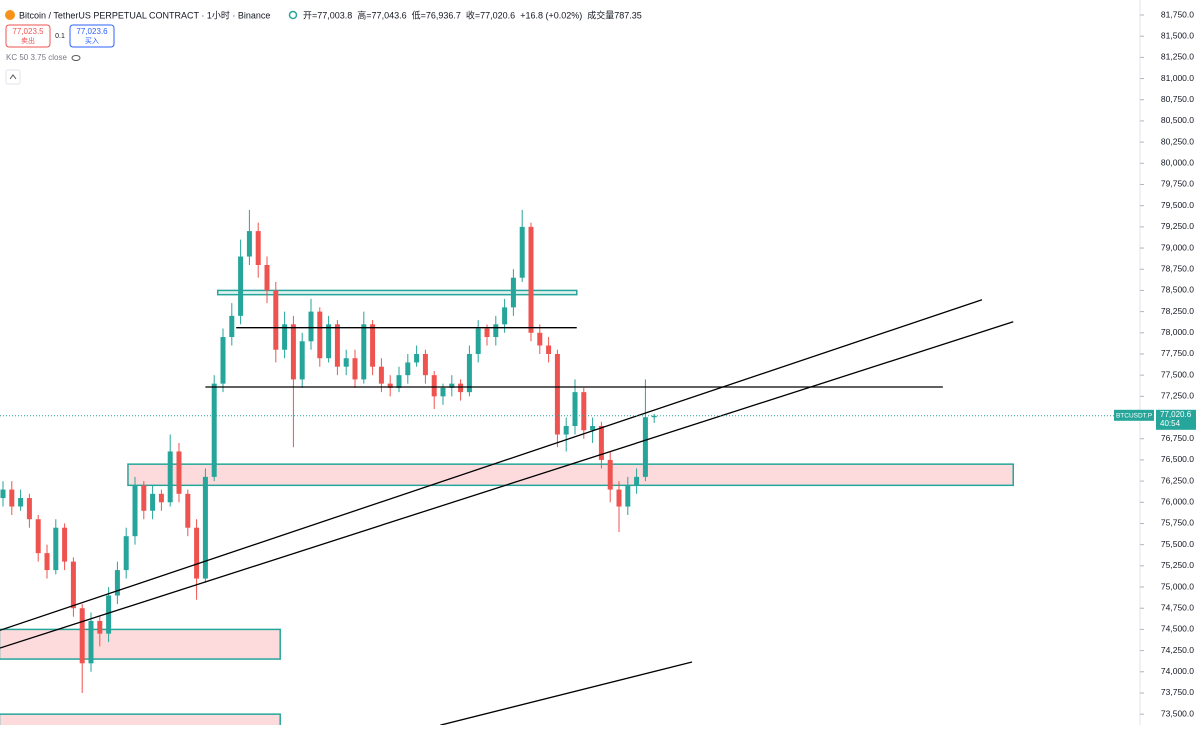  What do you see at coordinates (1177, 374) in the screenshot?
I see `y-tick-label: 77,500.0` at bounding box center [1177, 374].